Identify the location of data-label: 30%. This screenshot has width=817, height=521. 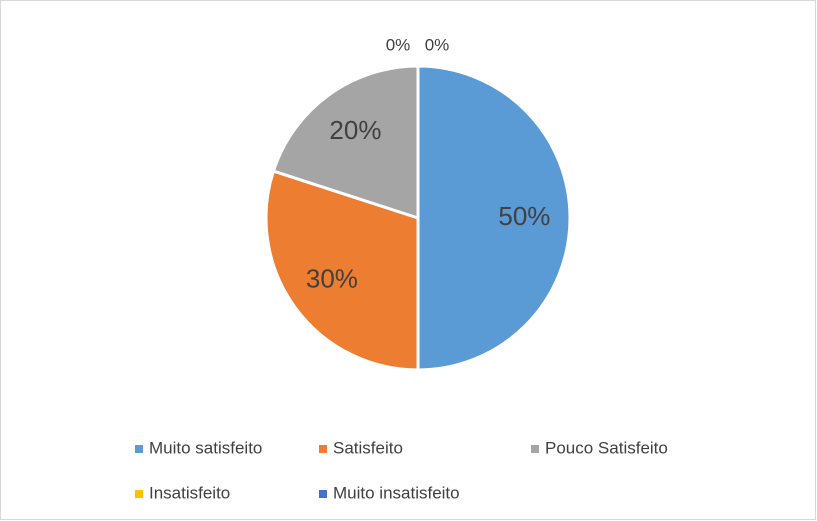
(332, 278).